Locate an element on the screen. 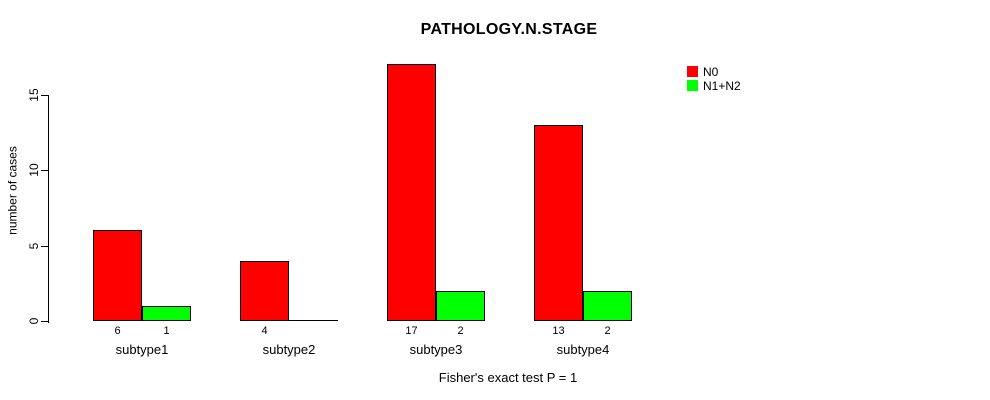  bar-n1-n2-subtype3 is located at coordinates (460, 306).